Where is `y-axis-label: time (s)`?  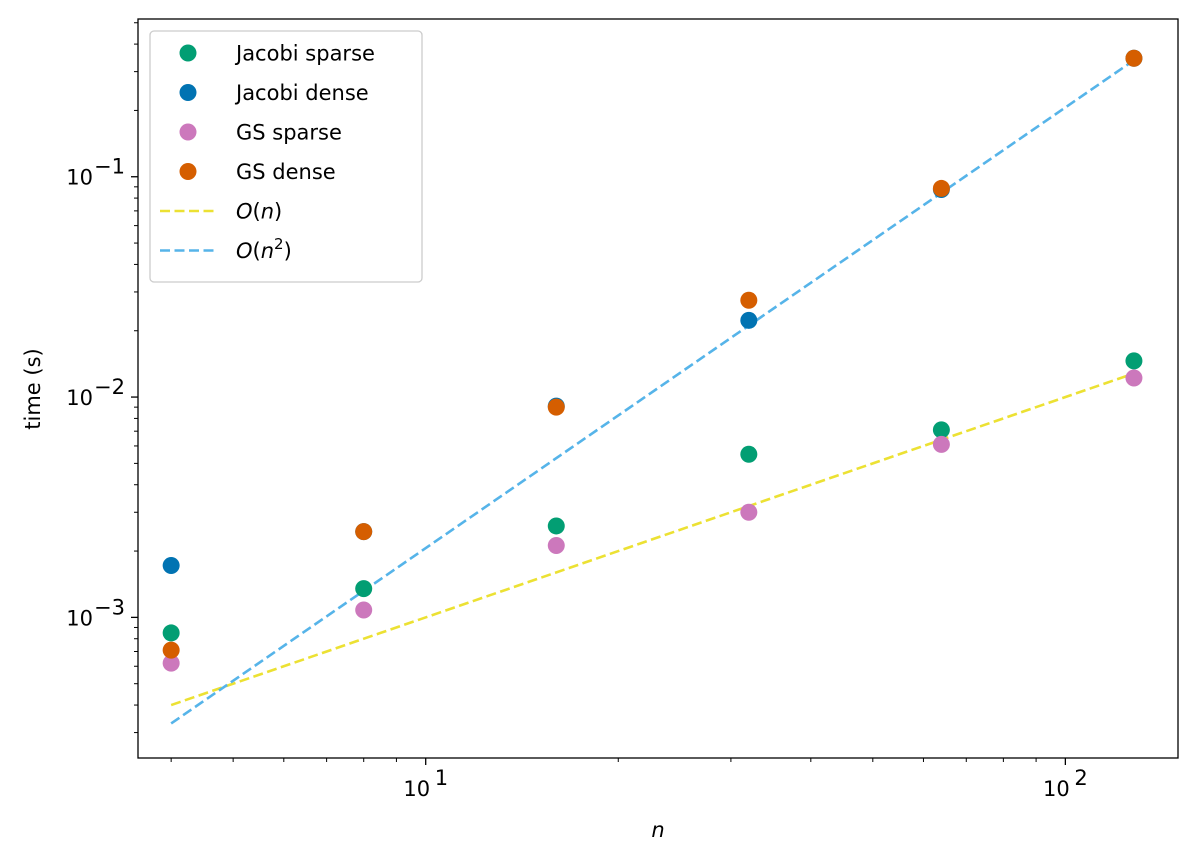 y-axis-label: time (s) is located at coordinates (33, 388).